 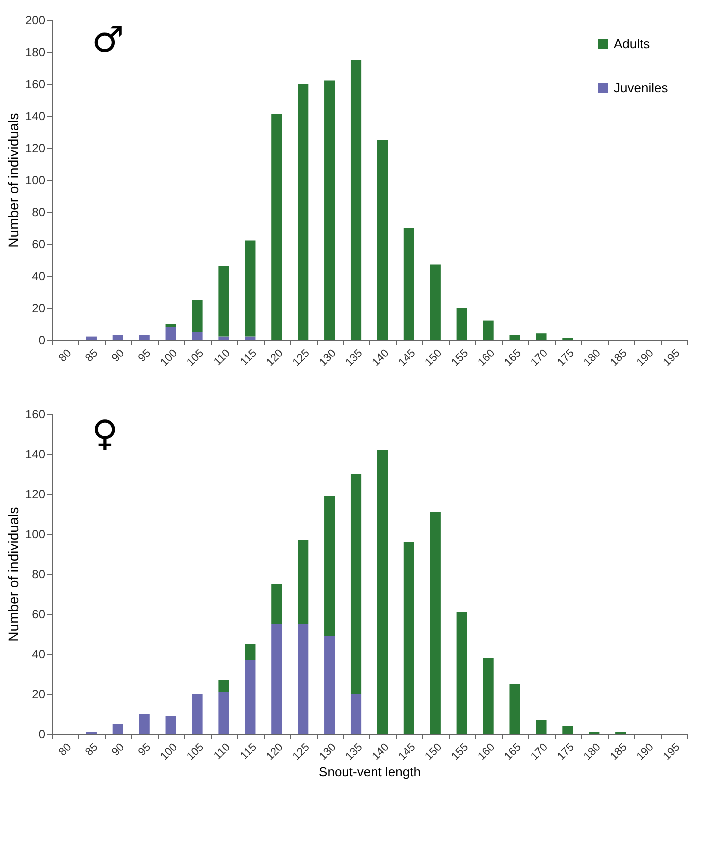 What do you see at coordinates (672, 358) in the screenshot?
I see `x-tick-label: 195` at bounding box center [672, 358].